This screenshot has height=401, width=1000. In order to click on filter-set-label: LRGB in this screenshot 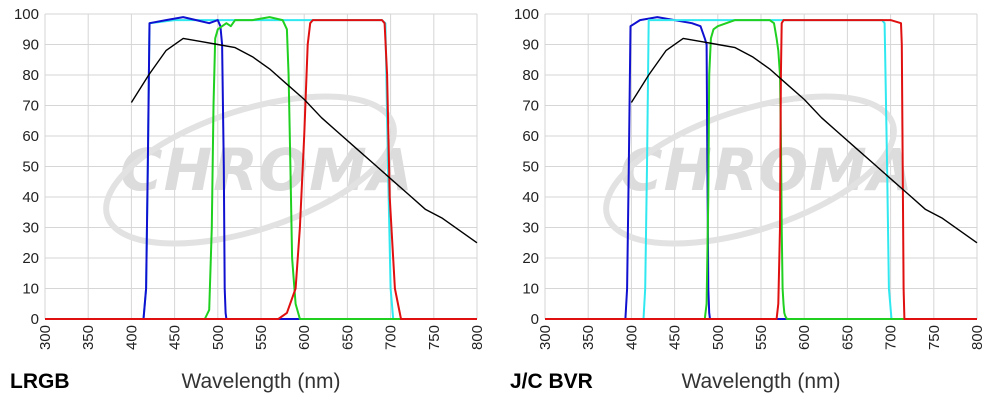, I will do `click(40, 381)`.